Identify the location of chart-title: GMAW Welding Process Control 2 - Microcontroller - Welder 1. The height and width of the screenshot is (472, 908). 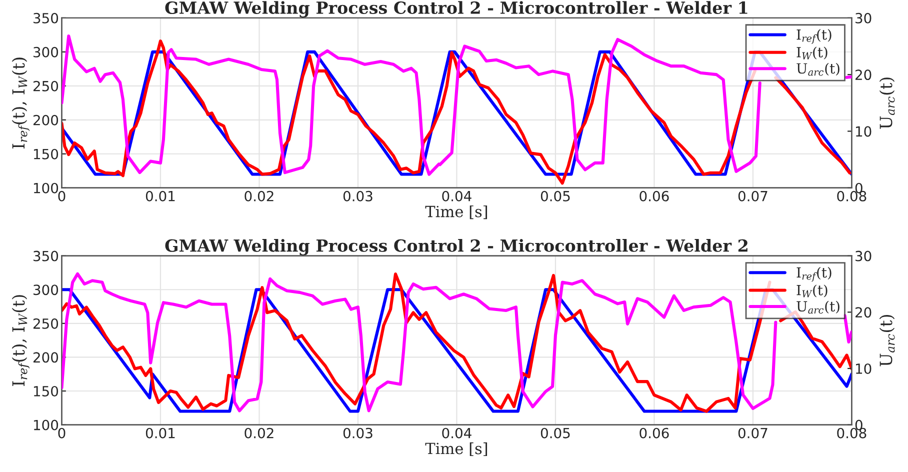
(456, 9).